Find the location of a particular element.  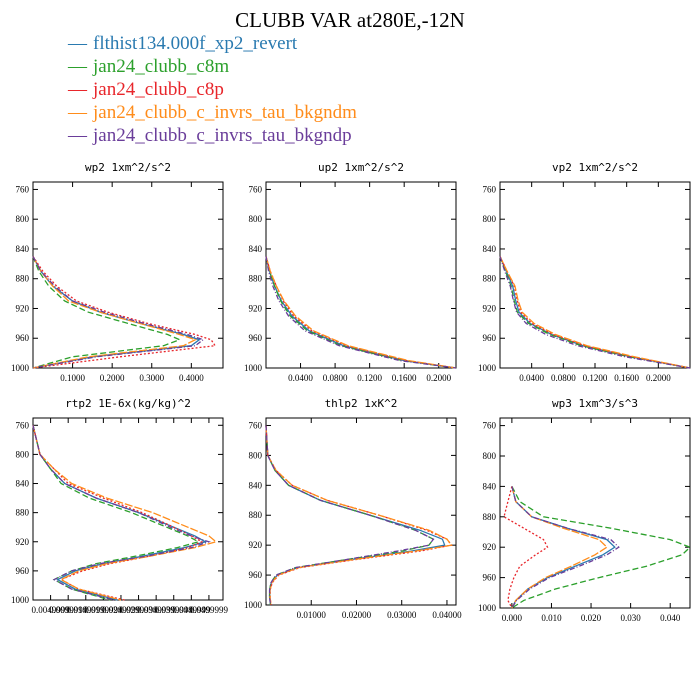

legend-item: — flthist134.000f_xp2_revert is located at coordinates (212, 43).